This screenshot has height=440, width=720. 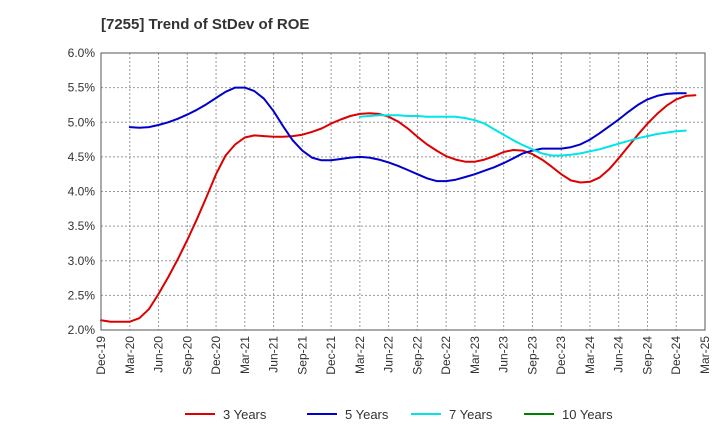 I want to click on y-tick-label: 2.5%, so click(x=82, y=295).